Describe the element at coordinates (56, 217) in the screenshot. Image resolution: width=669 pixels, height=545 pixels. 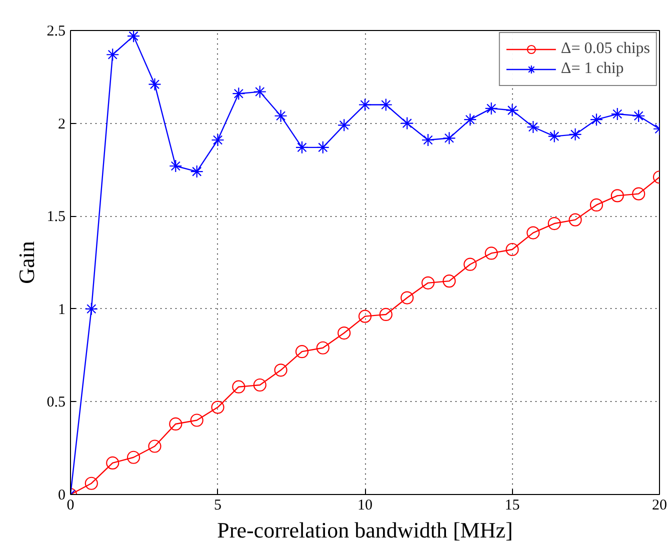
I see `y-tick-label: 1.5` at that location.